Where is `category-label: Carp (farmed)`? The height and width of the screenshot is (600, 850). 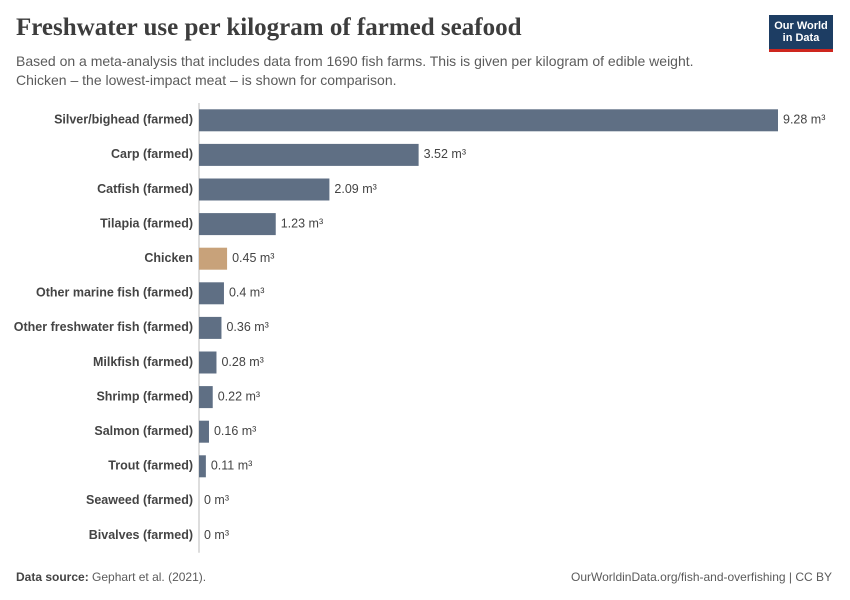 category-label: Carp (farmed) is located at coordinates (152, 154).